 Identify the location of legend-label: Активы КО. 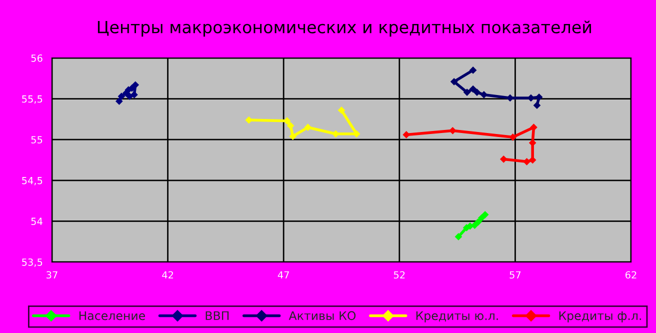
(322, 315).